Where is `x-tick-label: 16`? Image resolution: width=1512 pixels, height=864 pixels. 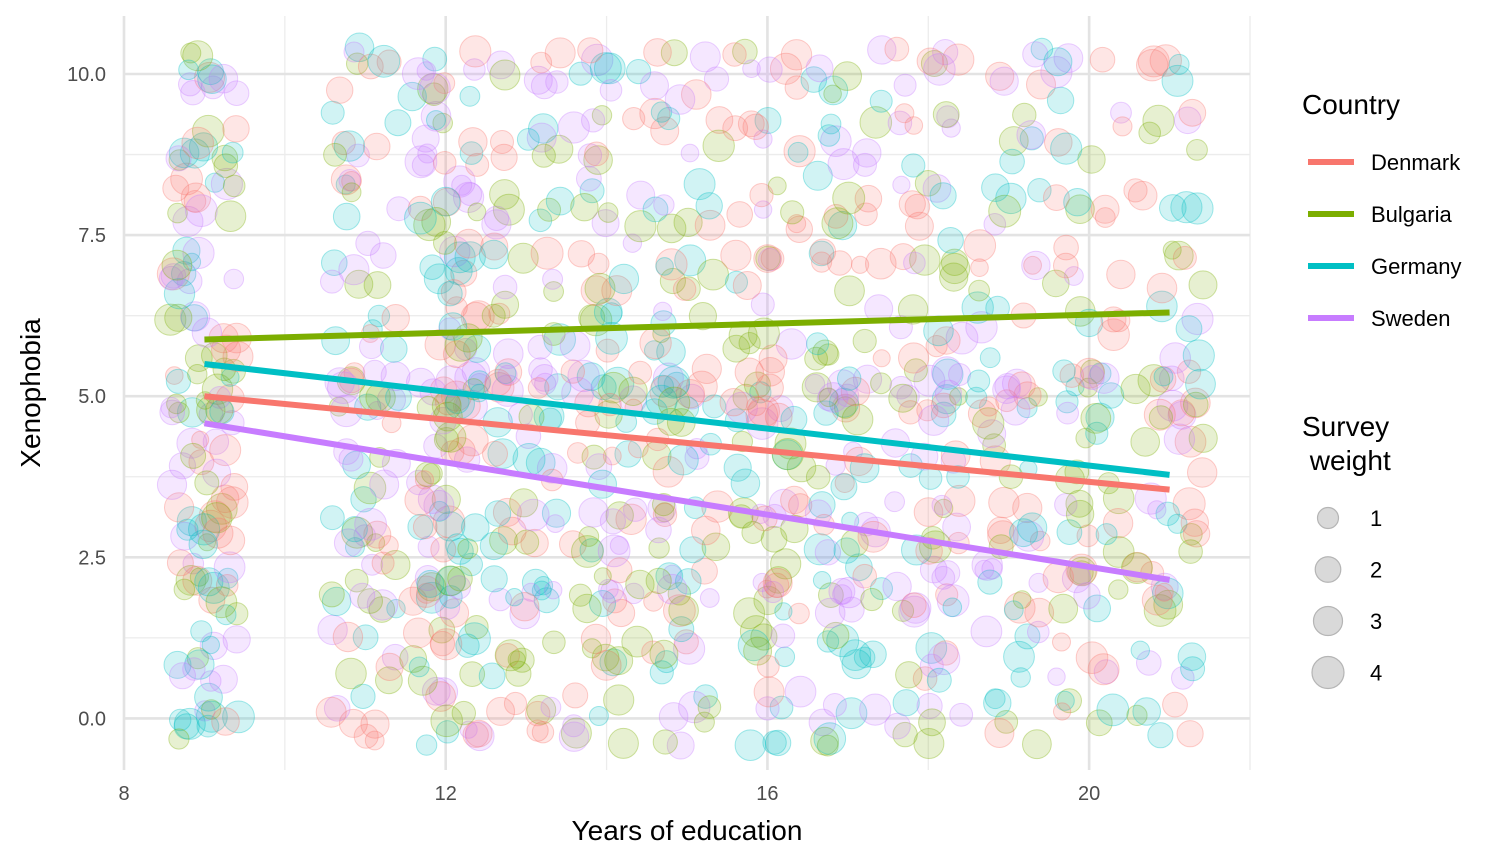 x-tick-label: 16 is located at coordinates (767, 794).